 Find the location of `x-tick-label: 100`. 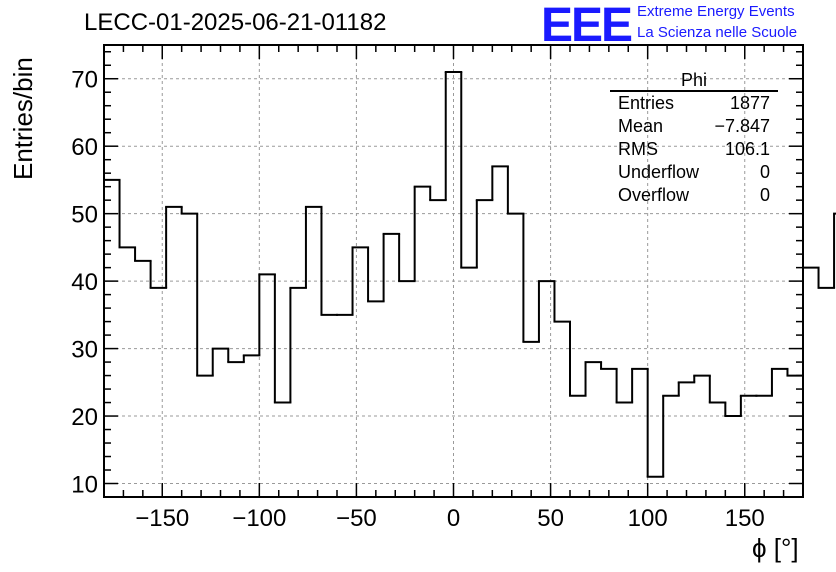

x-tick-label: 100 is located at coordinates (648, 518).